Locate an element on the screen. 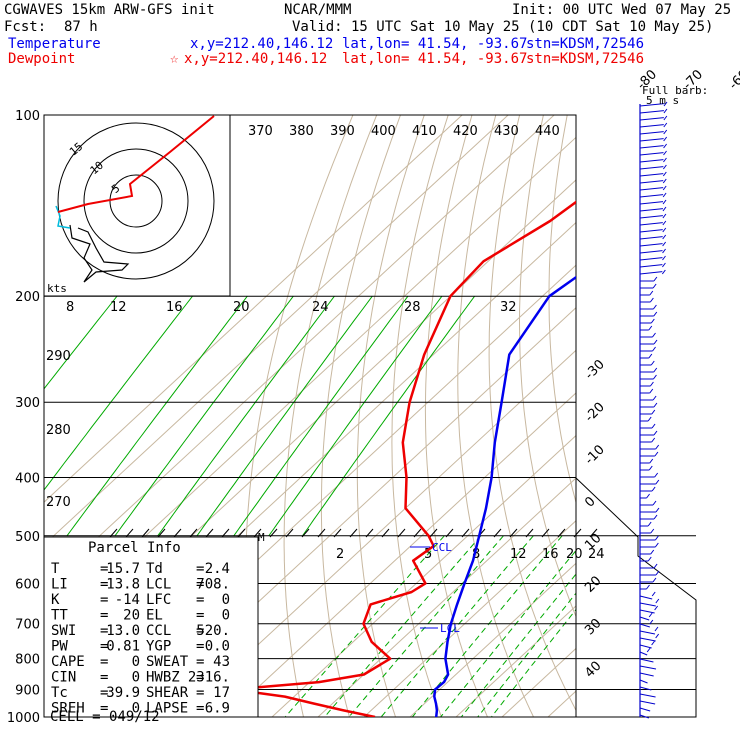  parcel-row-7-k1: CIN is located at coordinates (63, 678).